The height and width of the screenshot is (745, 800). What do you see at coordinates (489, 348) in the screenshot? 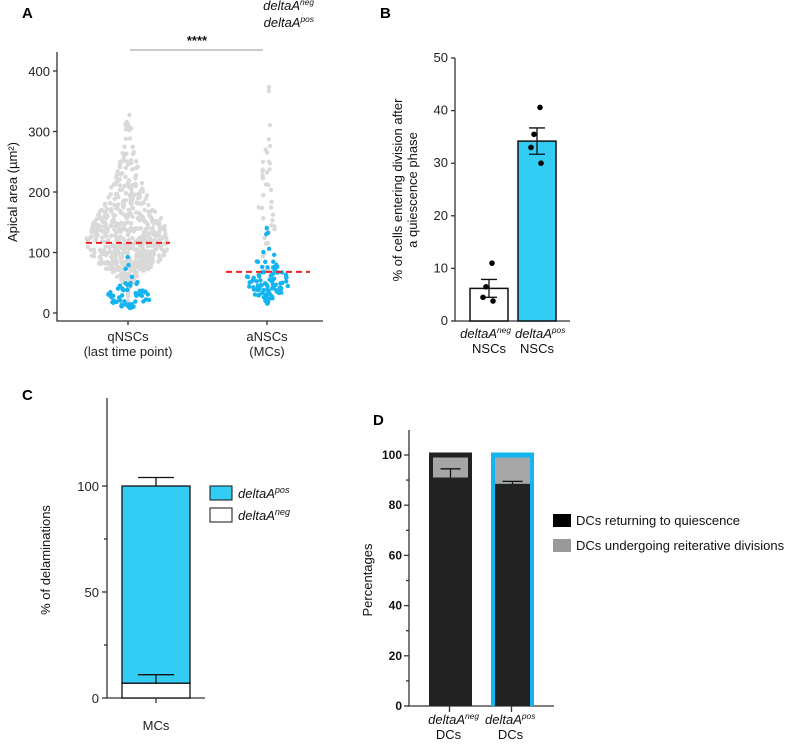
I see `x-tick-sublabel: NSCs` at bounding box center [489, 348].